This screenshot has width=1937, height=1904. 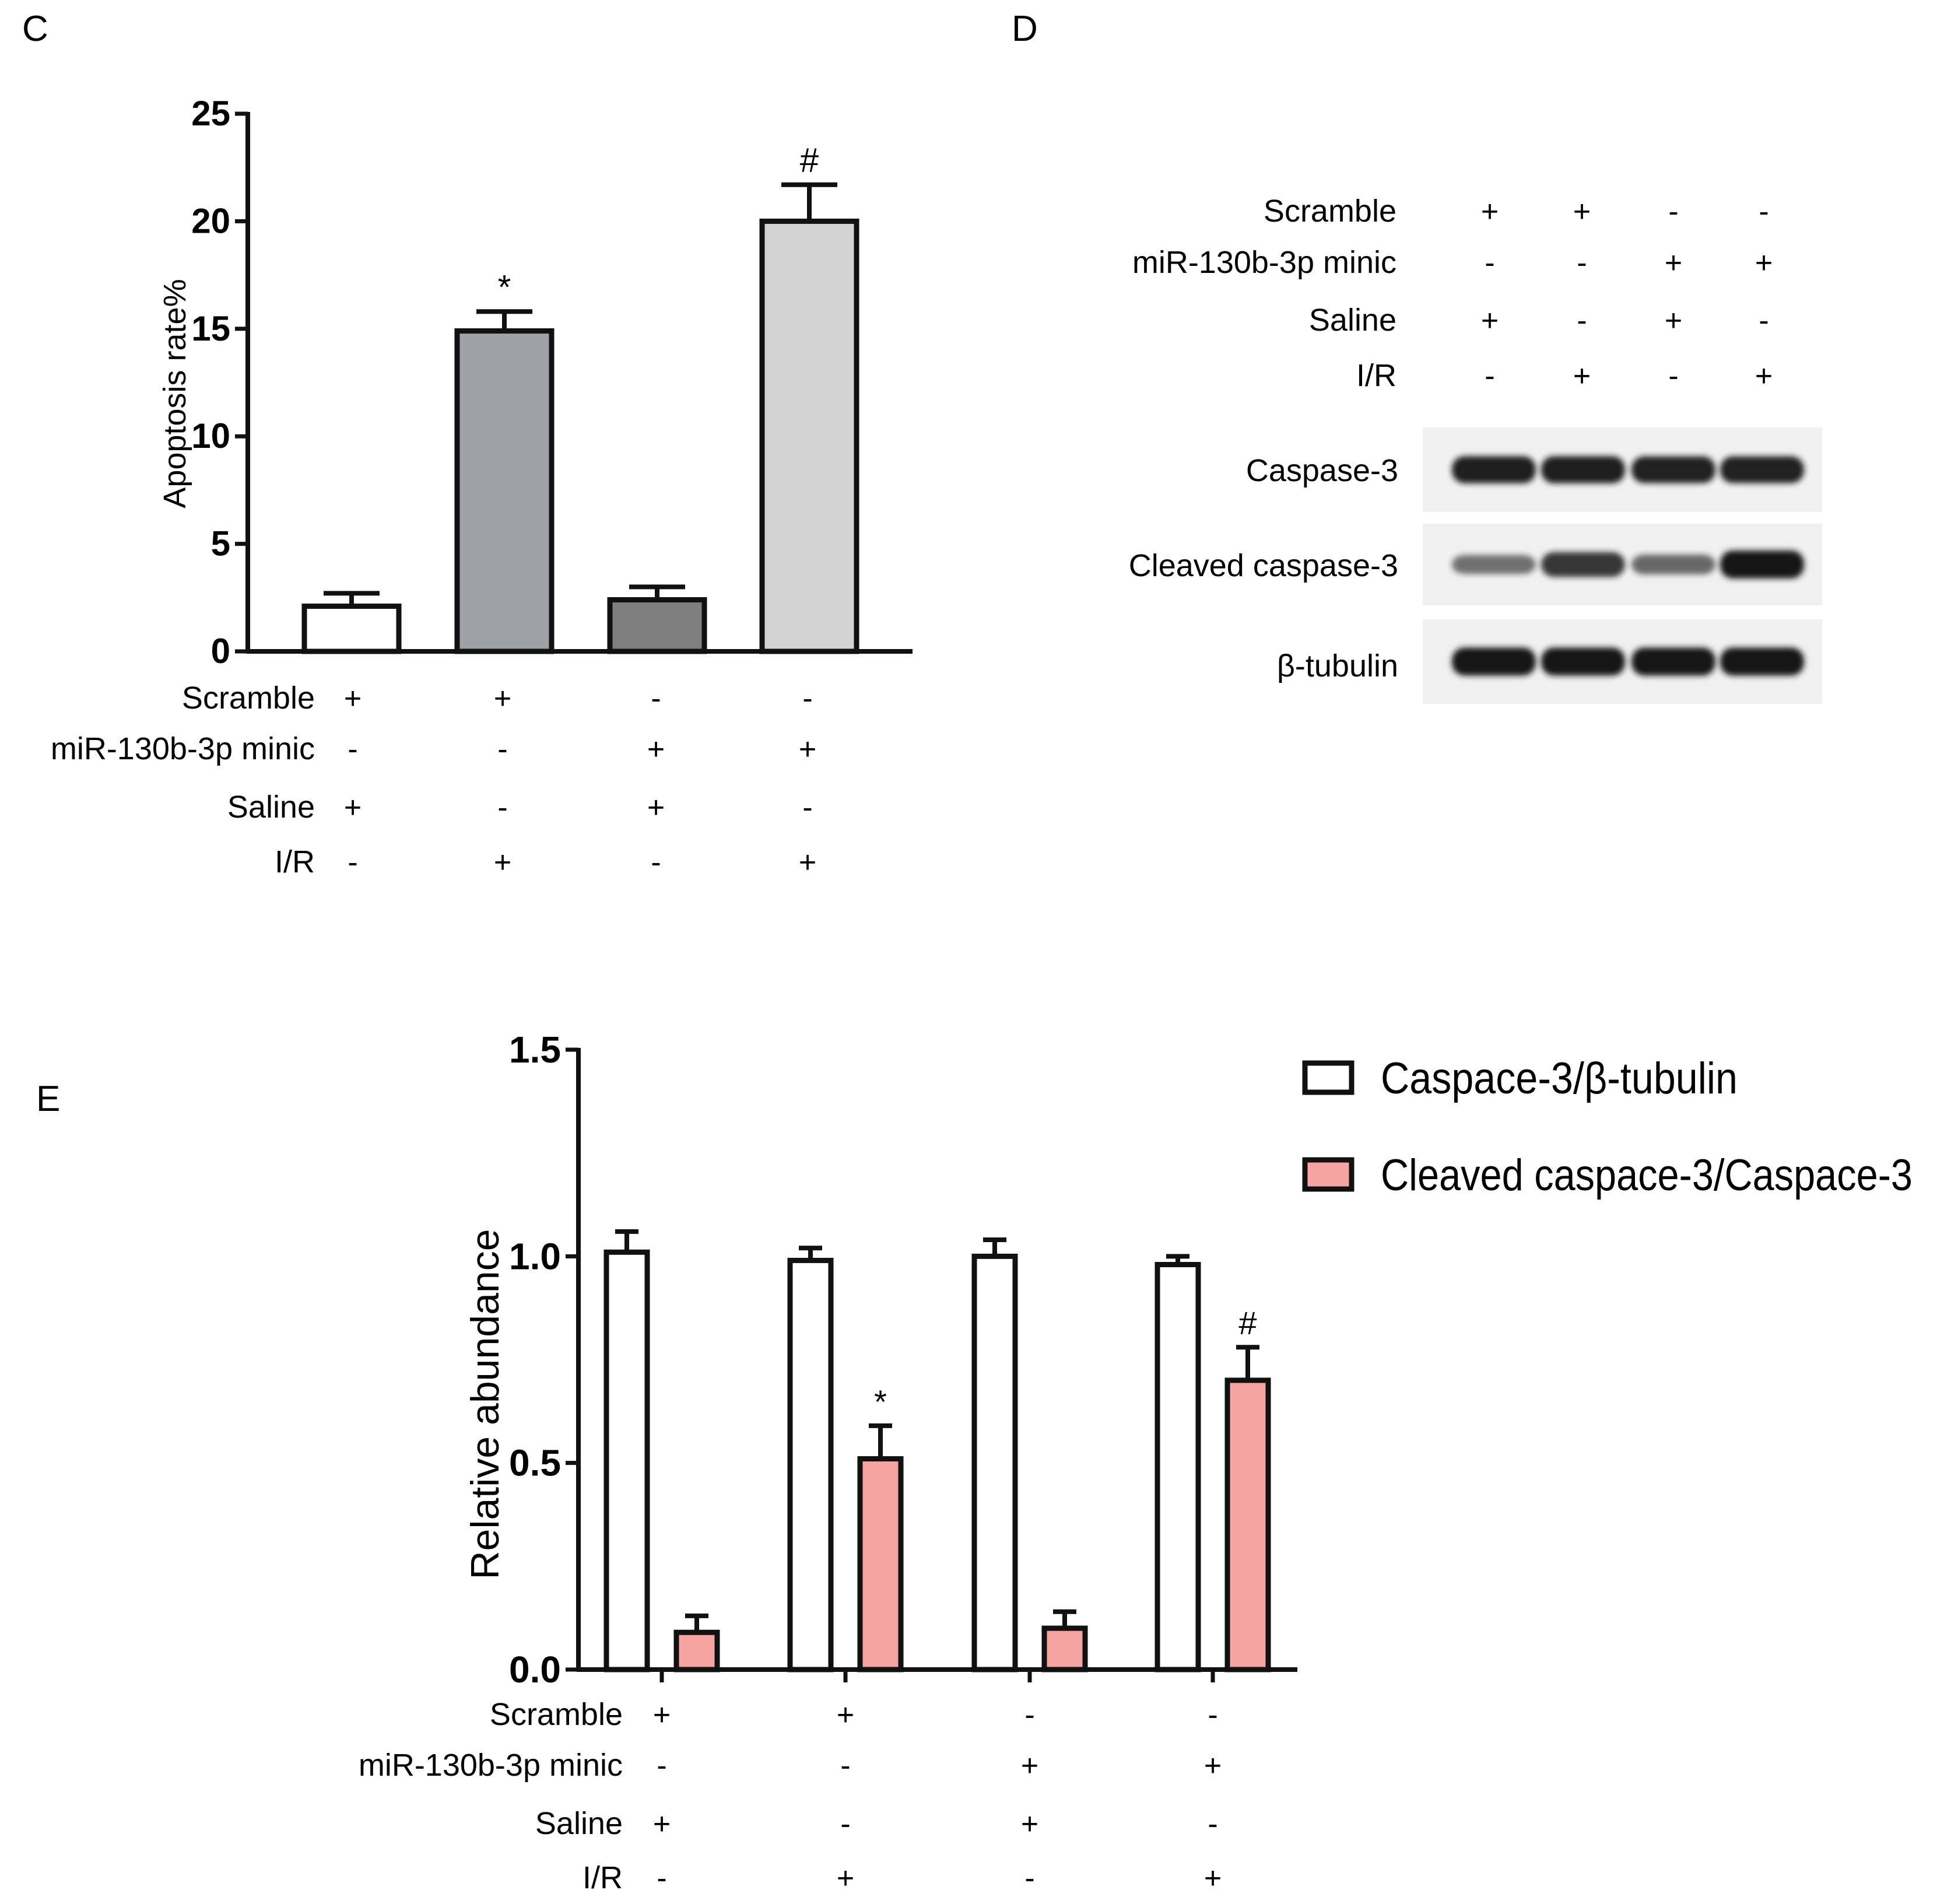 I want to click on e-significance-marker: *, so click(x=880, y=1401).